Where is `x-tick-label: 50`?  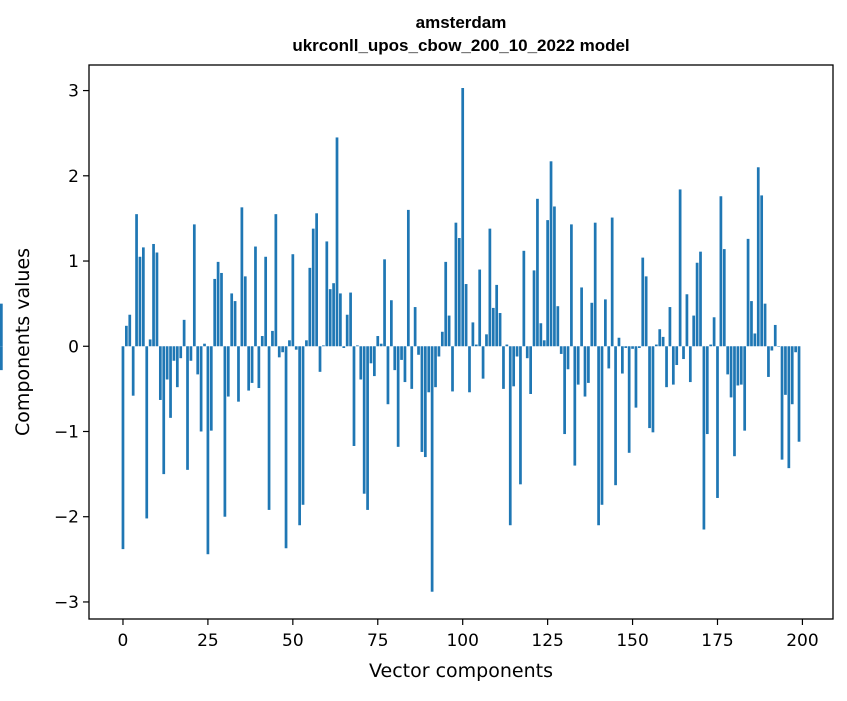 x-tick-label: 50 is located at coordinates (293, 641).